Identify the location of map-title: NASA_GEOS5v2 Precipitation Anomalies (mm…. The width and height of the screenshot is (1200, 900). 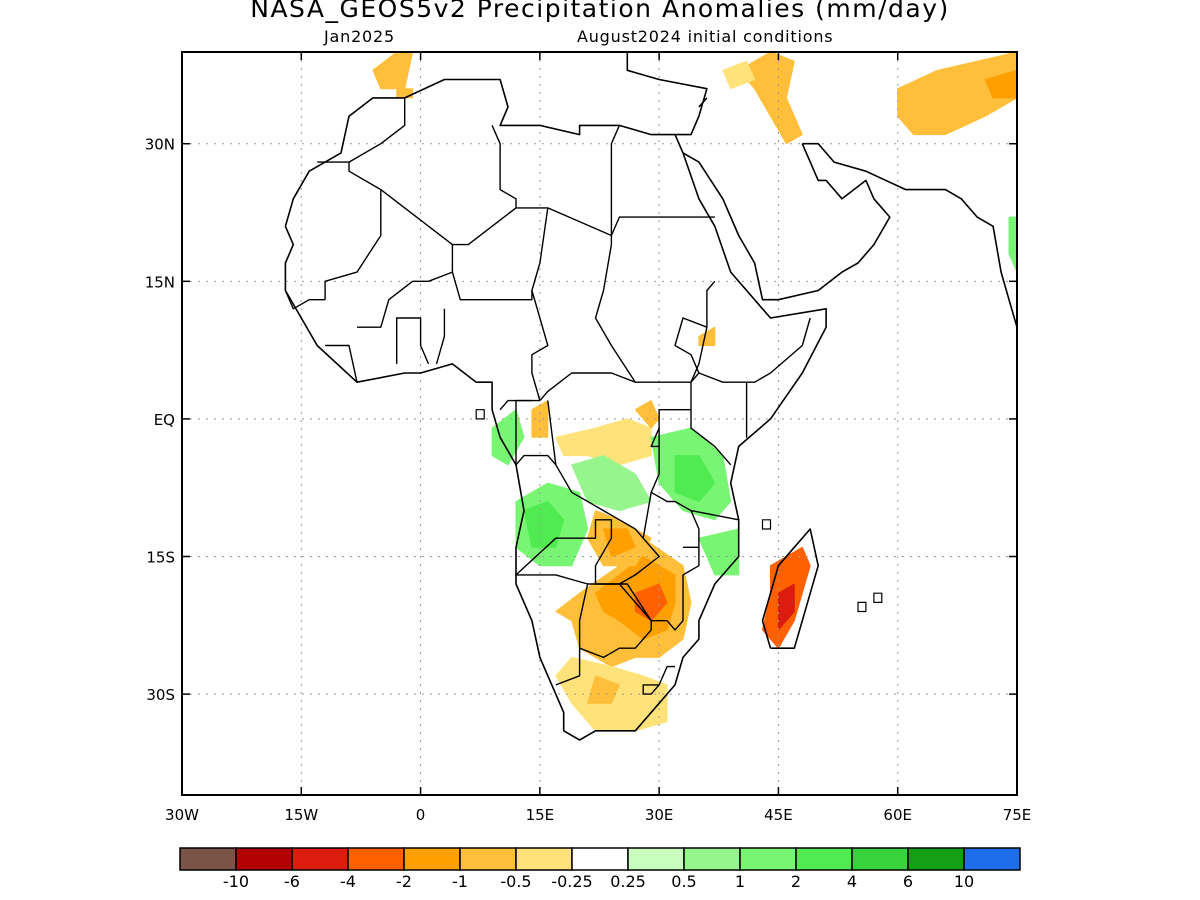
(600, 11).